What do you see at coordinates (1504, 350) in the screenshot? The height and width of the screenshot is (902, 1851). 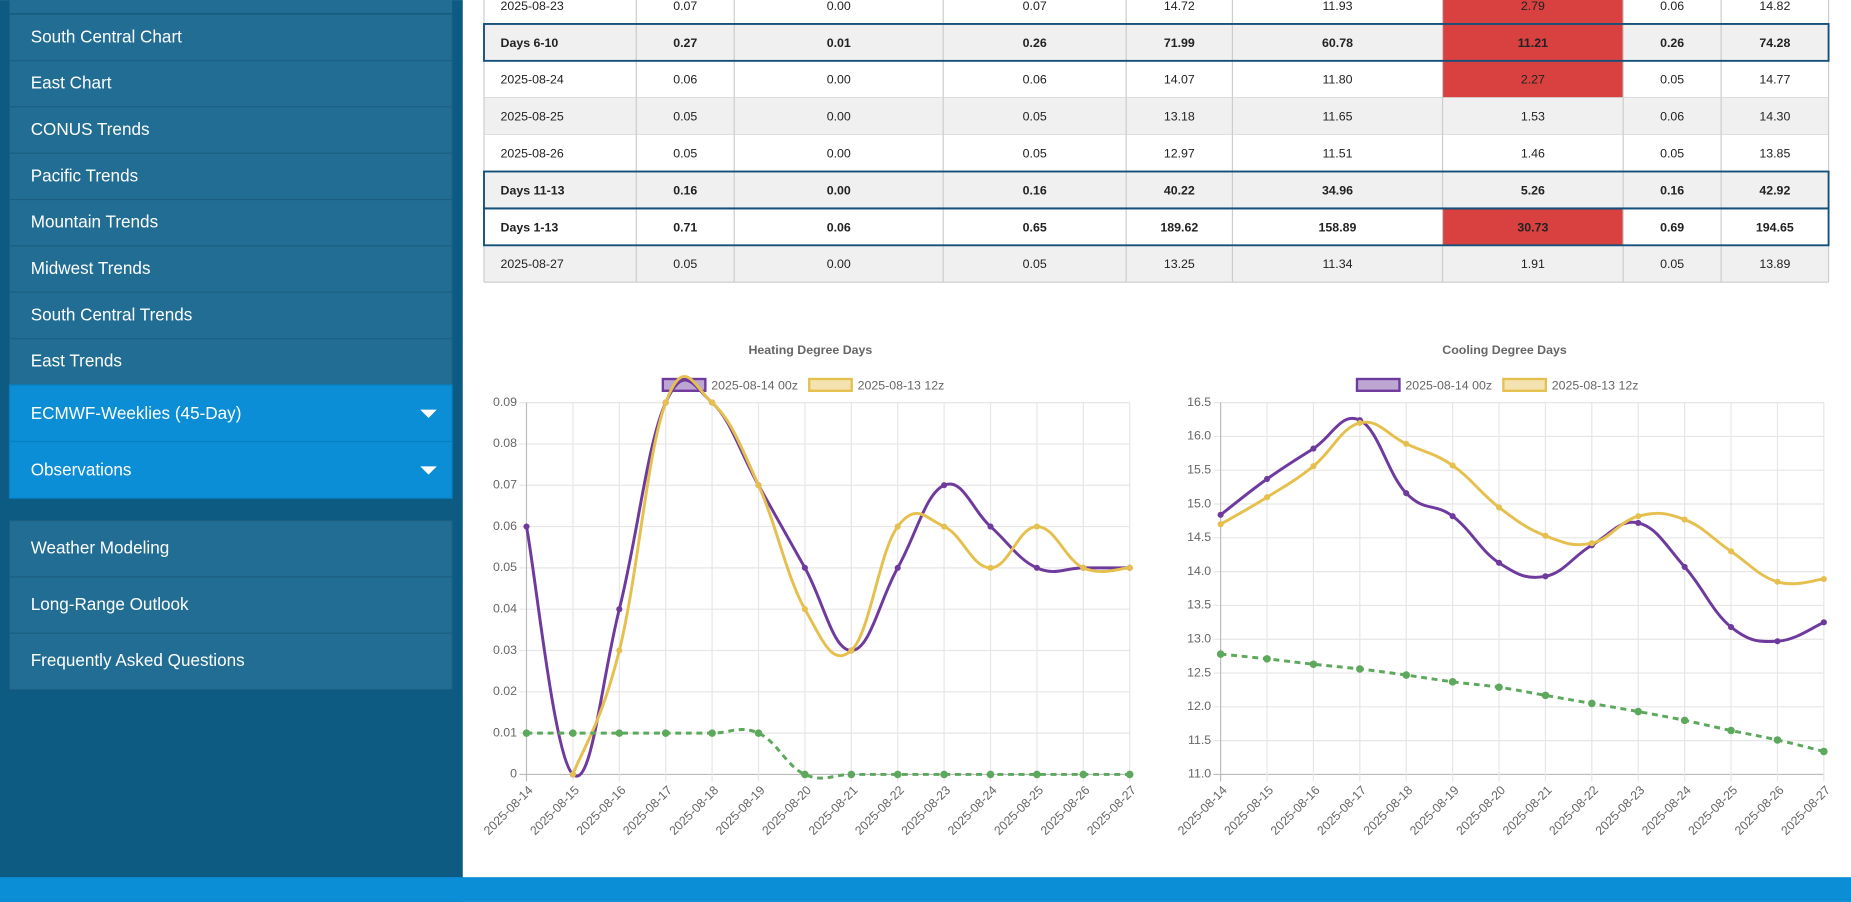 I see `chart-title: Cooling Degree Days` at bounding box center [1504, 350].